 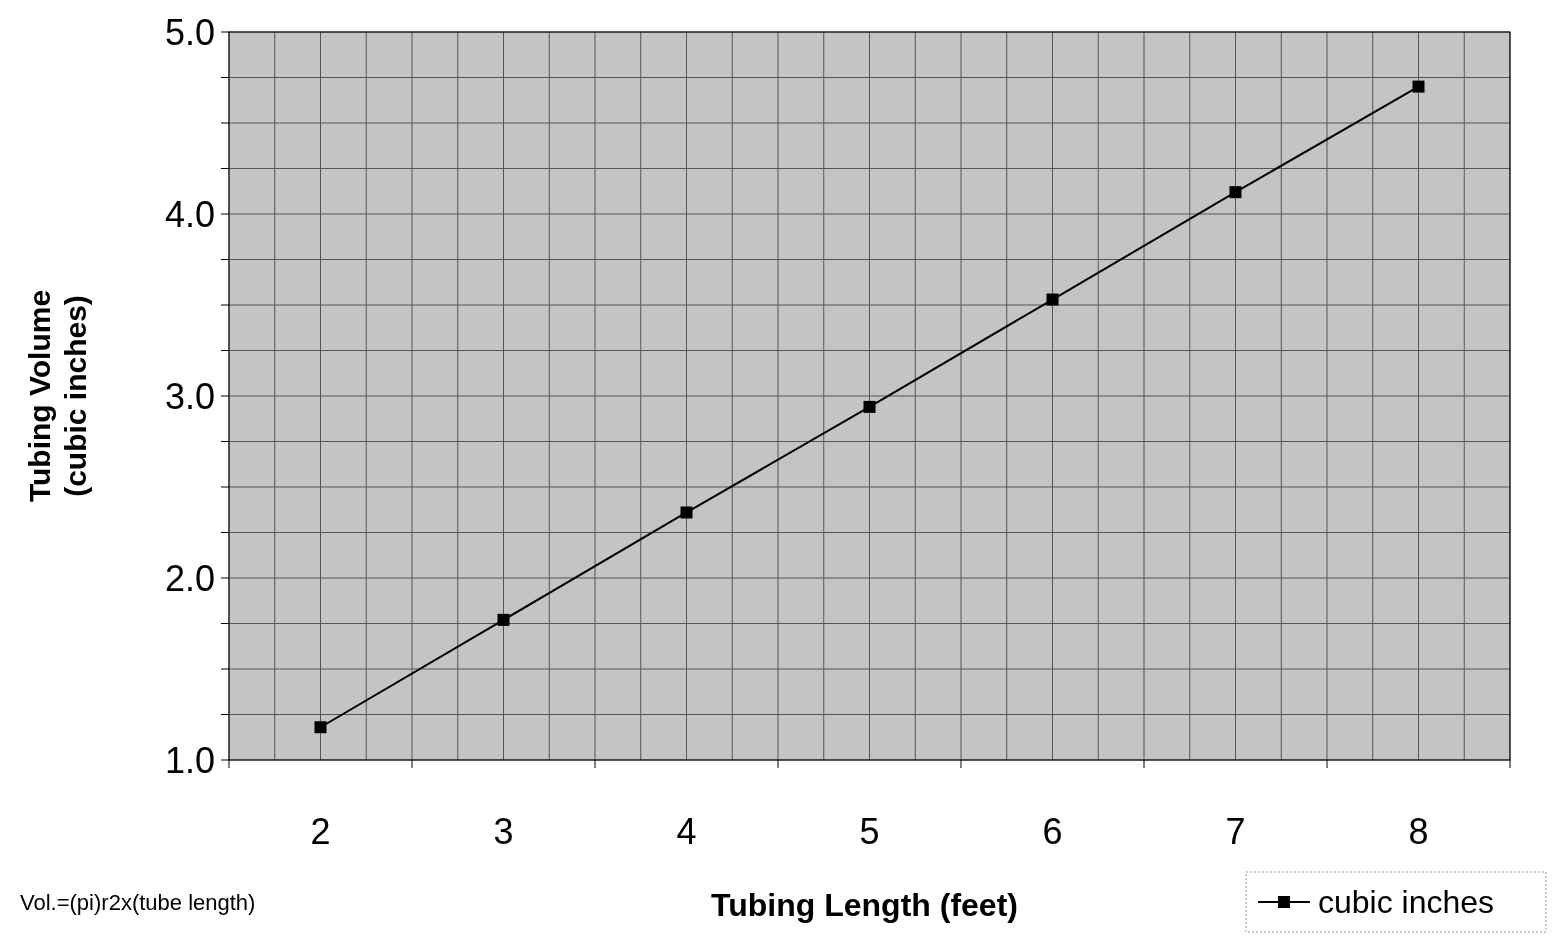 I want to click on x-tick-label: 6, so click(x=1052, y=831).